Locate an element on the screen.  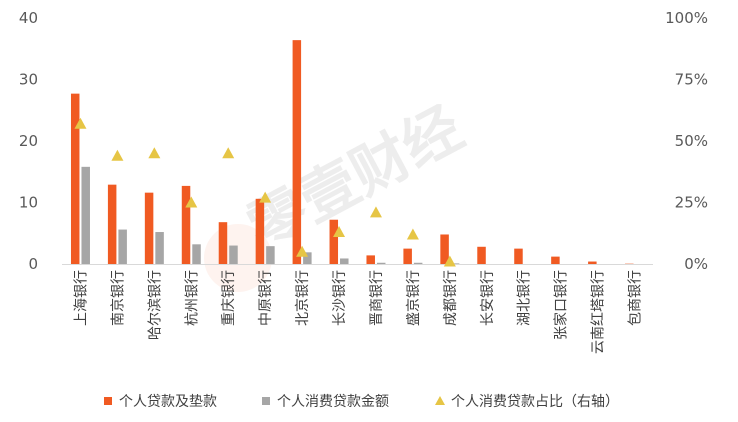
category-label: 盛京银行 is located at coordinates (414, 298).